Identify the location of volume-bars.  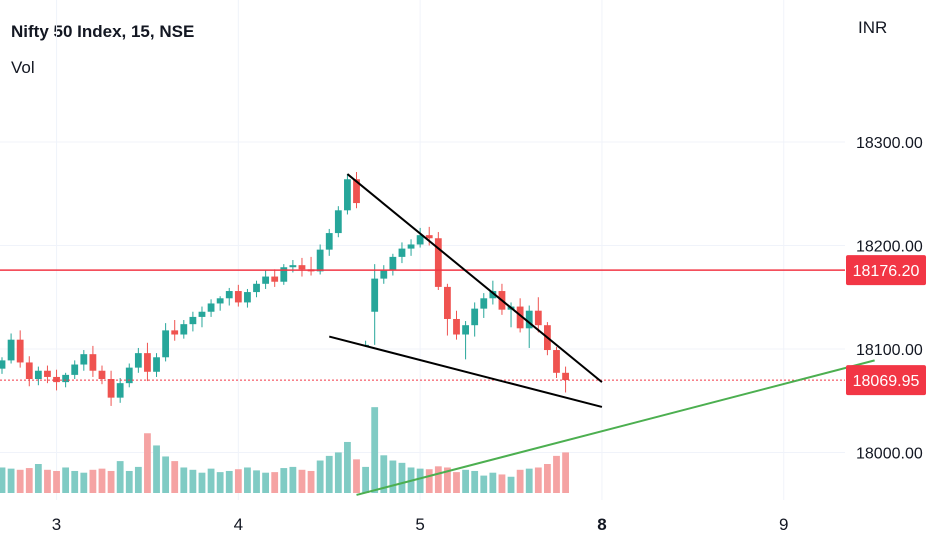
(284, 450).